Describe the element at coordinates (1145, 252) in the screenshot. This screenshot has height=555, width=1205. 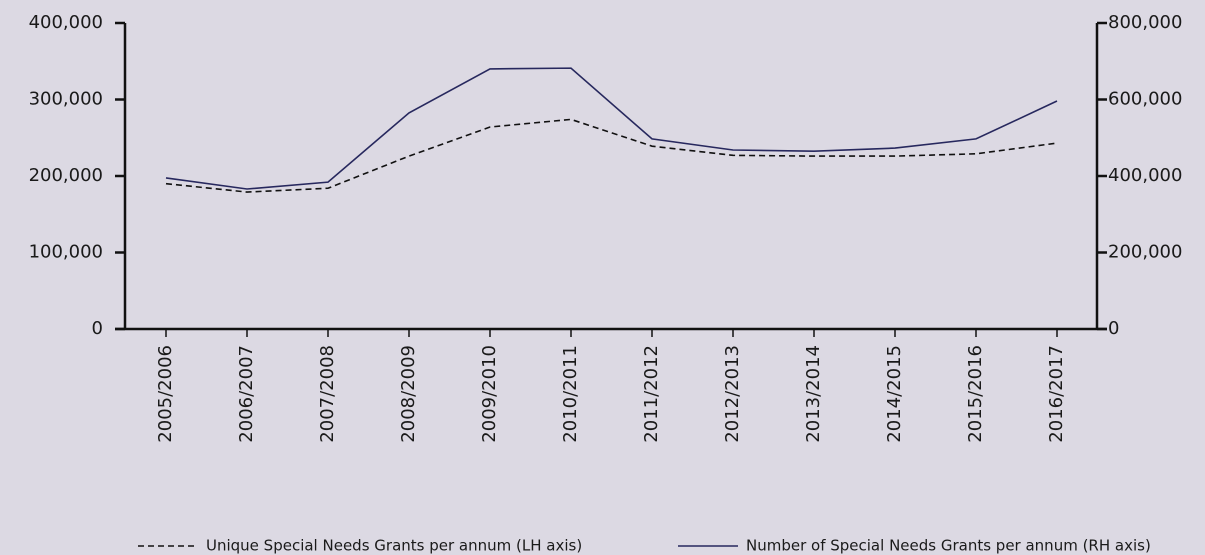
I see `y2-tick-label: 200,000` at that location.